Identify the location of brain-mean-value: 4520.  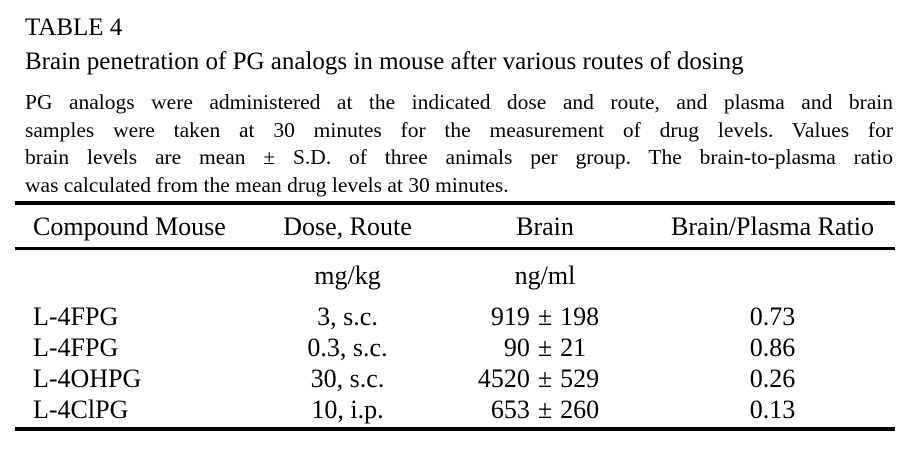
(503, 378).